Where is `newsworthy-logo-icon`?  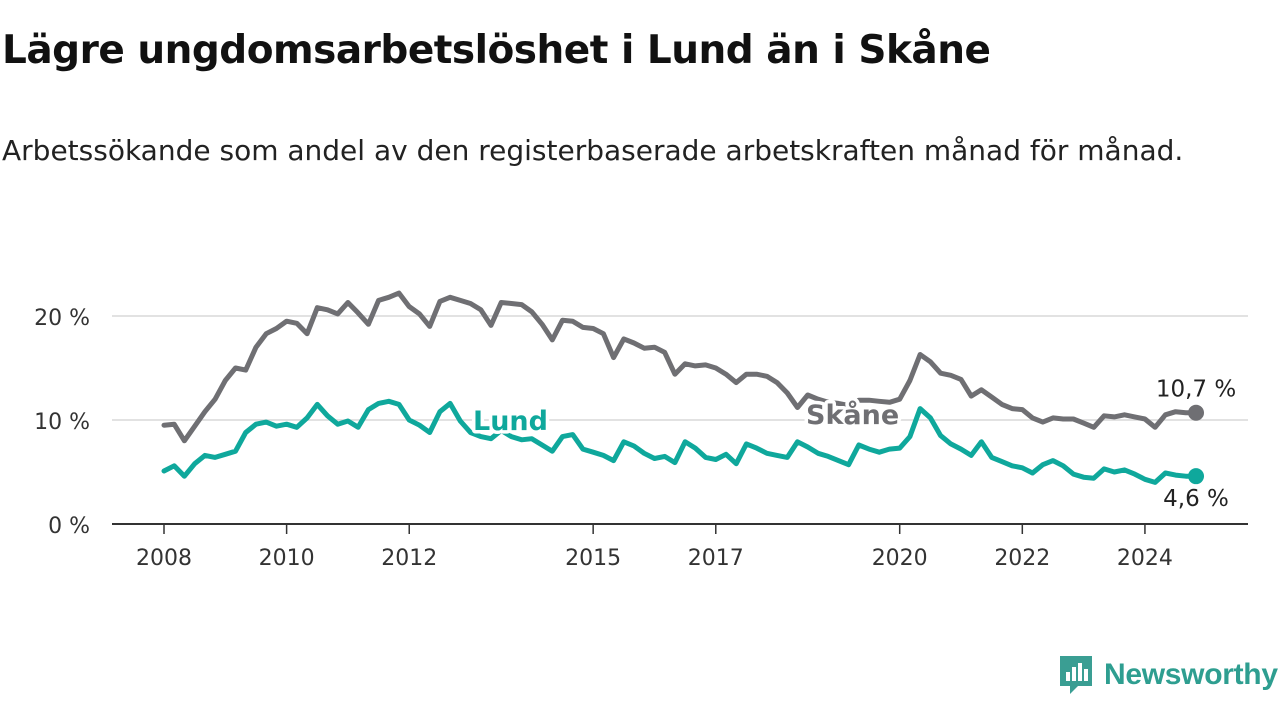
newsworthy-logo-icon is located at coordinates (1076, 675).